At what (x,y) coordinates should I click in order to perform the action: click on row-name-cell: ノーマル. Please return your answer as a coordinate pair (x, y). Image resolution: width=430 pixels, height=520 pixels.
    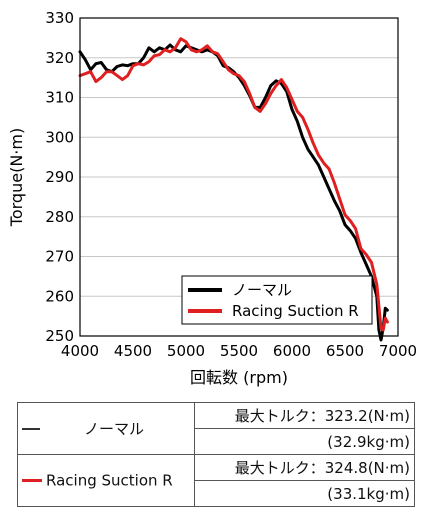
    Looking at the image, I should click on (106, 428).